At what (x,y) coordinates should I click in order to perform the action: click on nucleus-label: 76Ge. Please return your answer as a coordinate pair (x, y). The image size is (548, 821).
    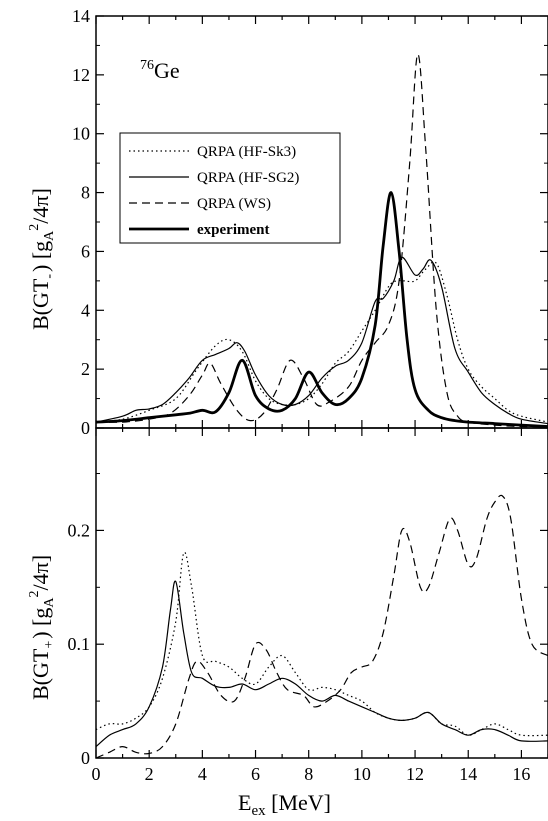
    Looking at the image, I should click on (160, 70).